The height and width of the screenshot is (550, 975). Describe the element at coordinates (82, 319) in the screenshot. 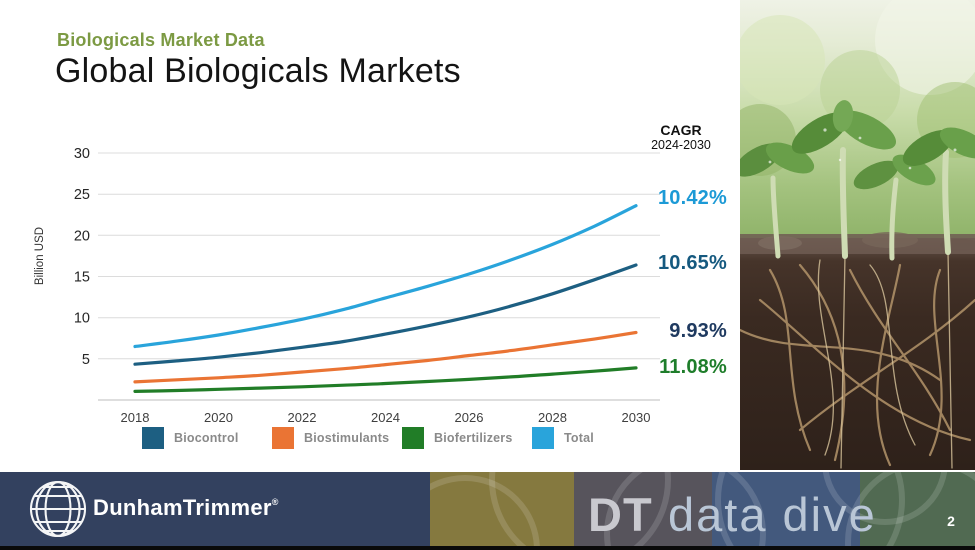

I see `y-tick-label: 10` at that location.